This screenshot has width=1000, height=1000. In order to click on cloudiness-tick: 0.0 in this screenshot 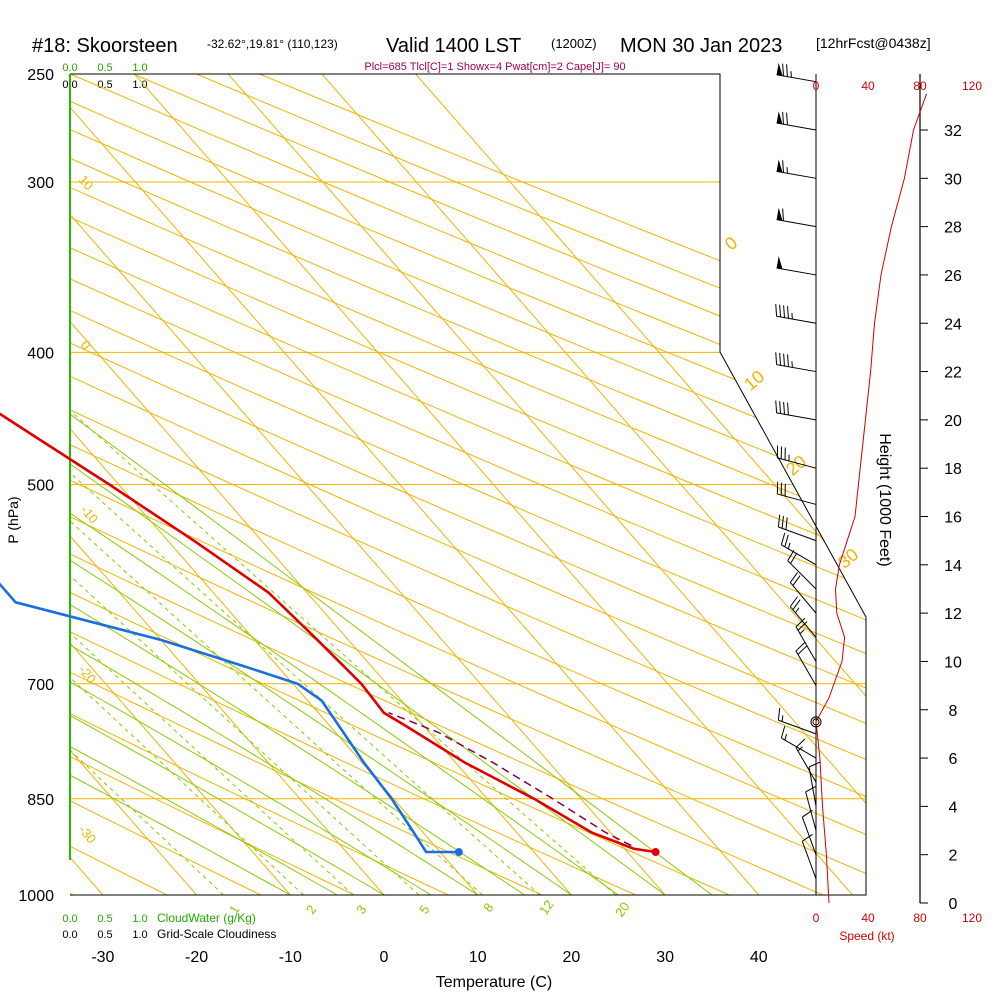, I will do `click(69, 935)`.